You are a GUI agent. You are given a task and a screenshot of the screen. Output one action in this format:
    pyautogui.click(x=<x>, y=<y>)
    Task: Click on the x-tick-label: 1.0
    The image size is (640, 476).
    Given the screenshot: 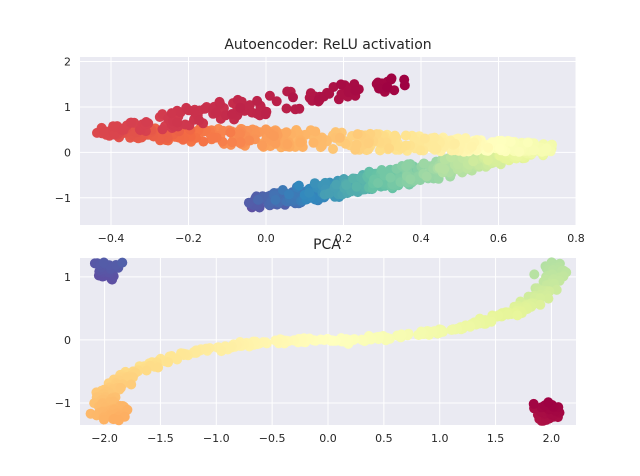 What is the action you would take?
    pyautogui.click(x=440, y=438)
    